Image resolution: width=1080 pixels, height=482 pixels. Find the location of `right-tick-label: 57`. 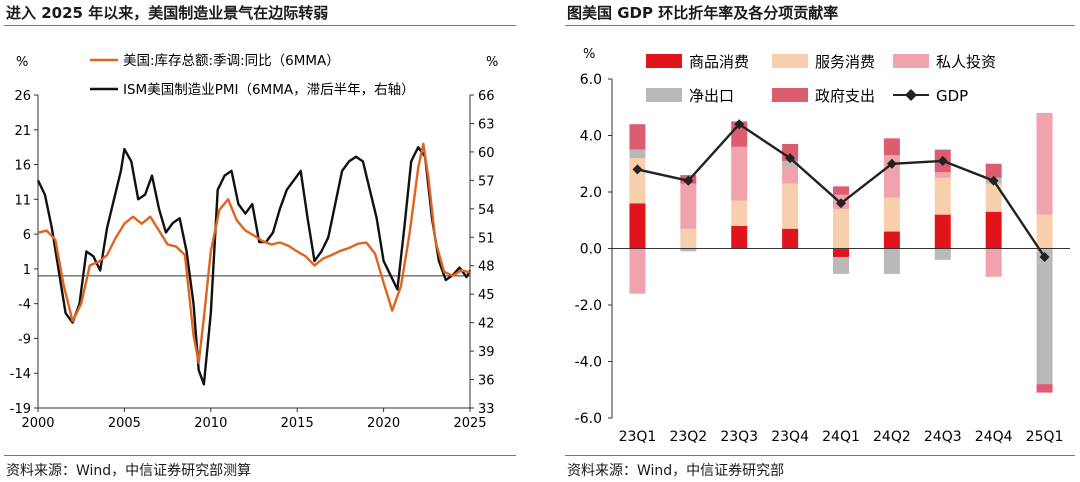

right-tick-label: 57 is located at coordinates (486, 181).